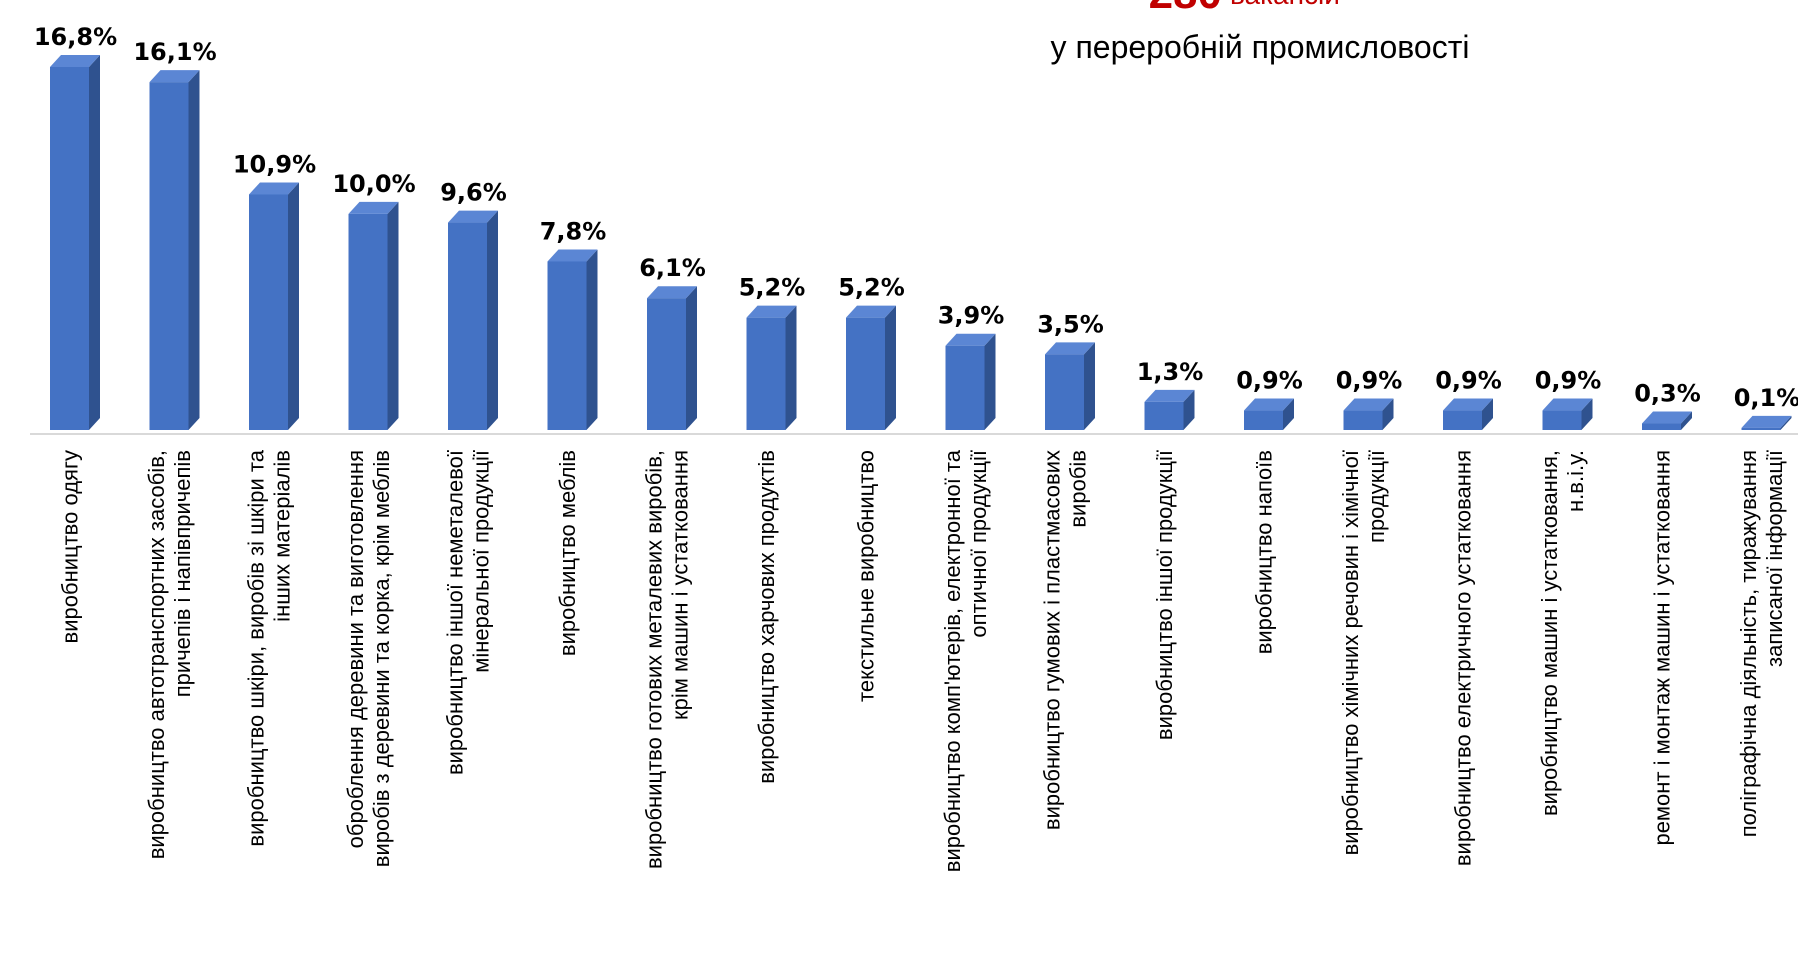 Image resolution: width=1798 pixels, height=977 pixels. What do you see at coordinates (1052, 640) in the screenshot?
I see `category-label-line: виробництво гумових і пластмасових` at bounding box center [1052, 640].